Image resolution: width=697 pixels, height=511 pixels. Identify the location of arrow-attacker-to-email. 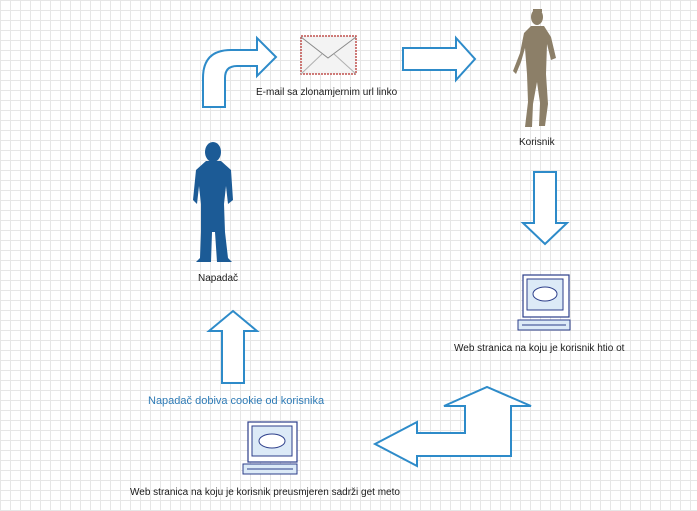
(240, 71).